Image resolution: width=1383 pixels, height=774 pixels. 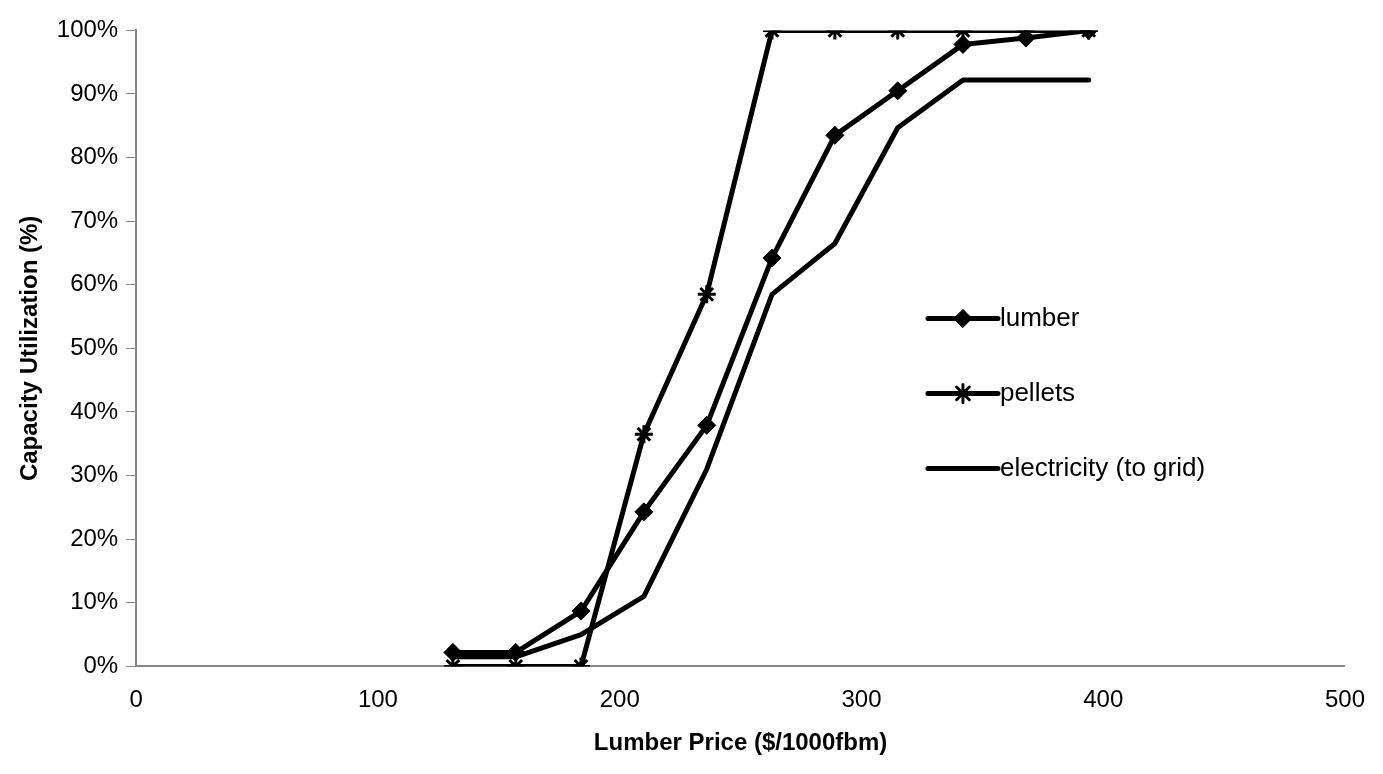 What do you see at coordinates (87, 29) in the screenshot?
I see `y-tick-label: 100%` at bounding box center [87, 29].